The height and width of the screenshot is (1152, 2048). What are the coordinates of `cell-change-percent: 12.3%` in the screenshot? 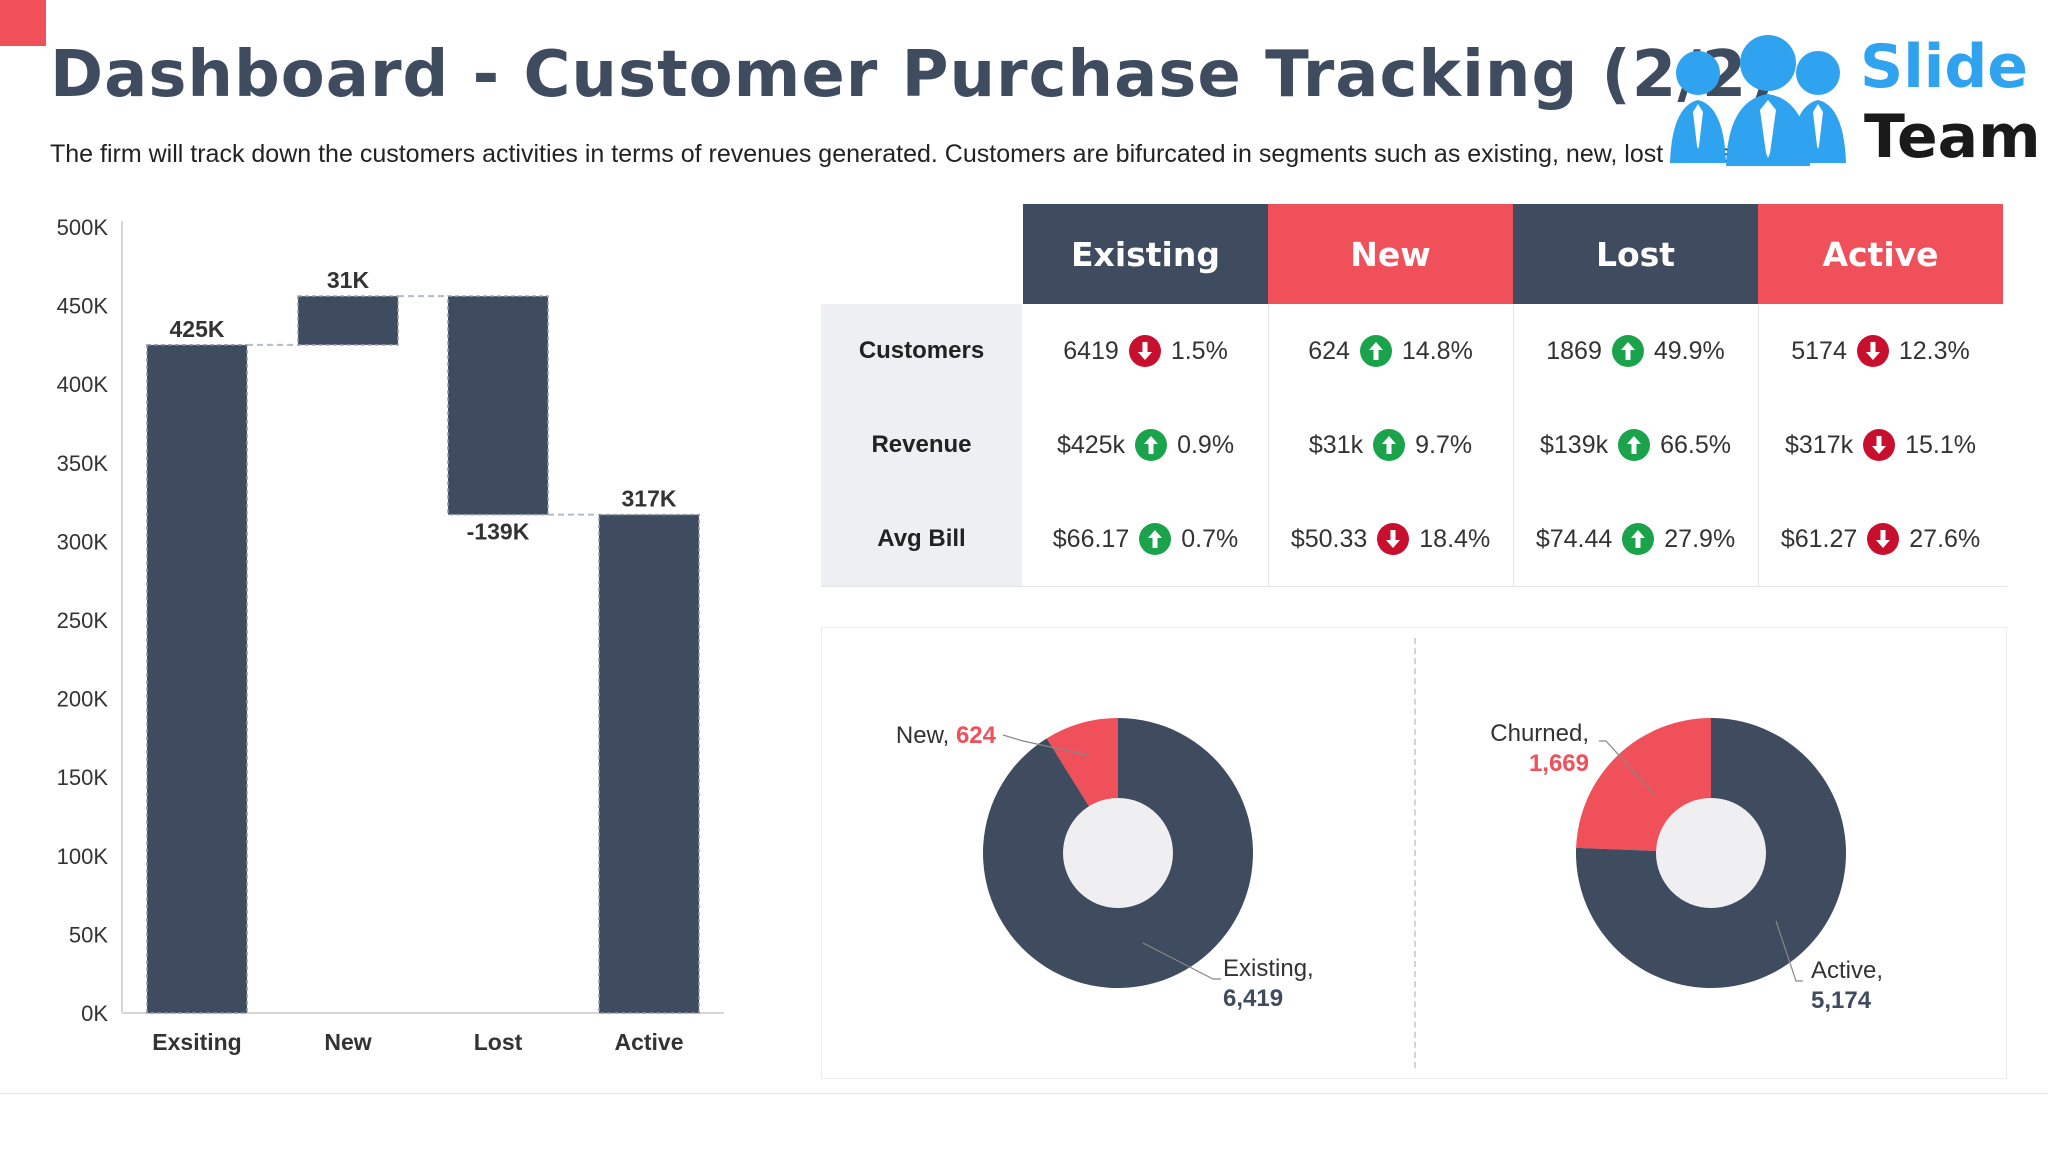 It's located at (1934, 350).